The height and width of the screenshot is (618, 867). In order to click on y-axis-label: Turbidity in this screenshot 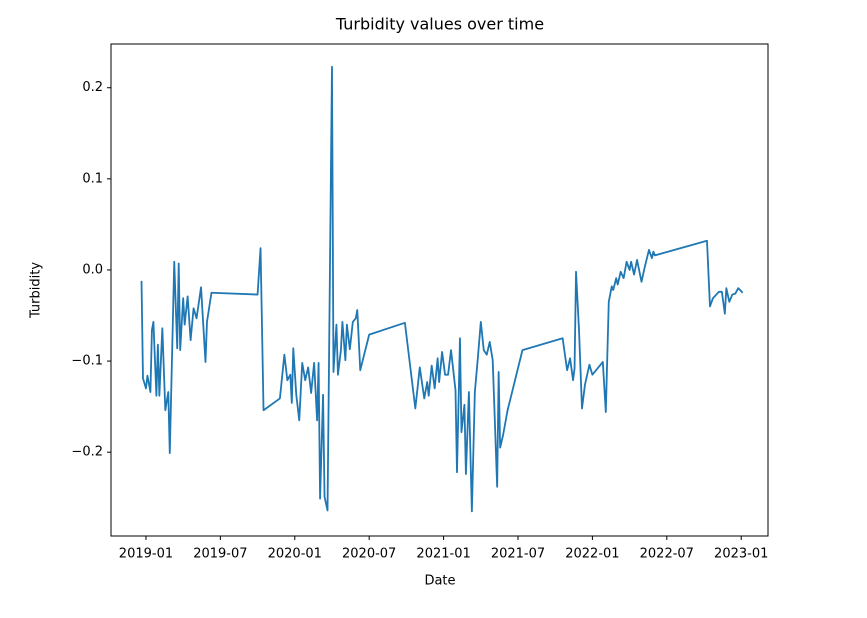, I will do `click(36, 290)`.